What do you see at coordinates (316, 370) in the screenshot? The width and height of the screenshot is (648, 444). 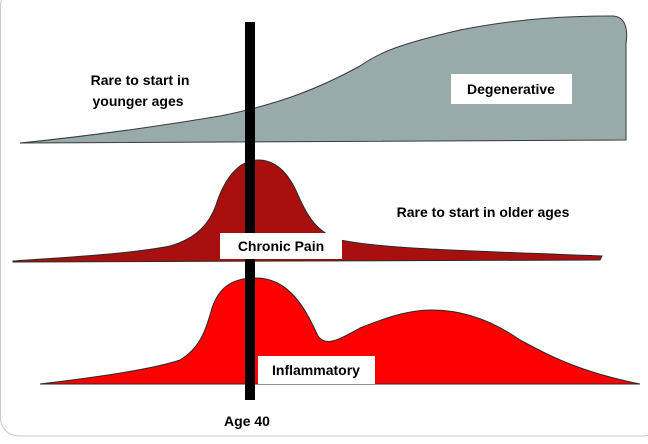 I see `inflammatory-label: Inflammatory` at bounding box center [316, 370].